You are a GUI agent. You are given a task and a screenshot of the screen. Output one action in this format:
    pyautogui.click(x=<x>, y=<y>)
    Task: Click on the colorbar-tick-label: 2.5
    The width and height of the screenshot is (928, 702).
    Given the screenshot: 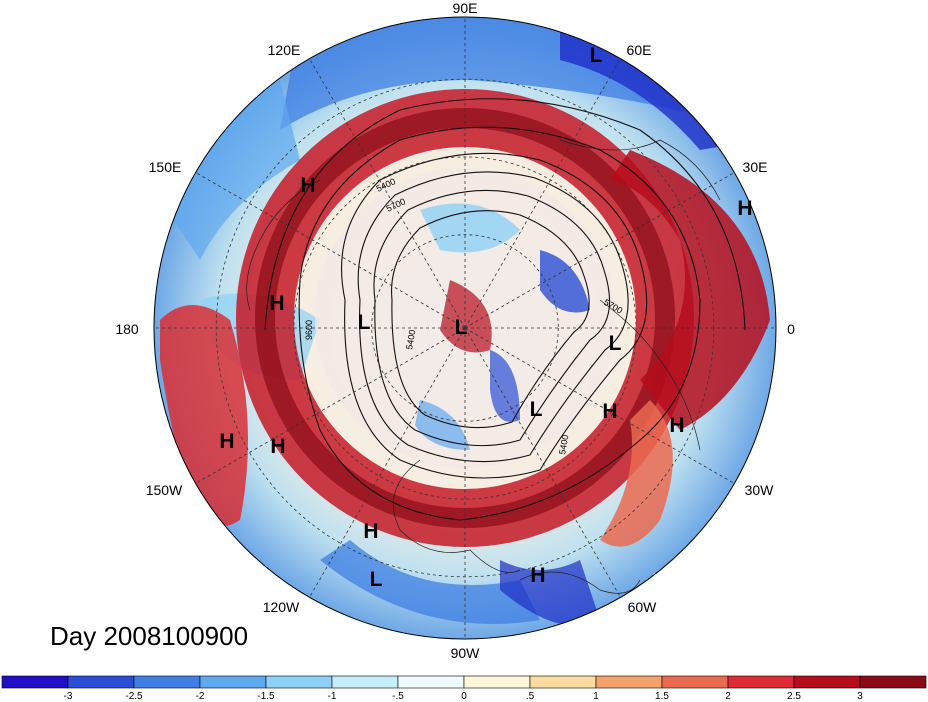 What is the action you would take?
    pyautogui.click(x=794, y=696)
    